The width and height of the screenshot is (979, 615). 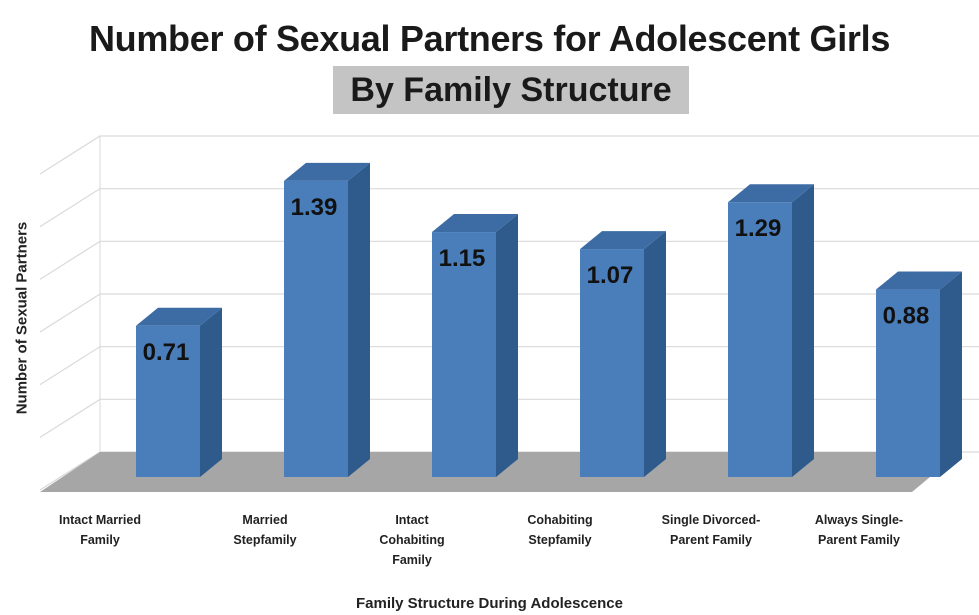 What do you see at coordinates (511, 90) in the screenshot?
I see `chart-subtitle: By Family Structure` at bounding box center [511, 90].